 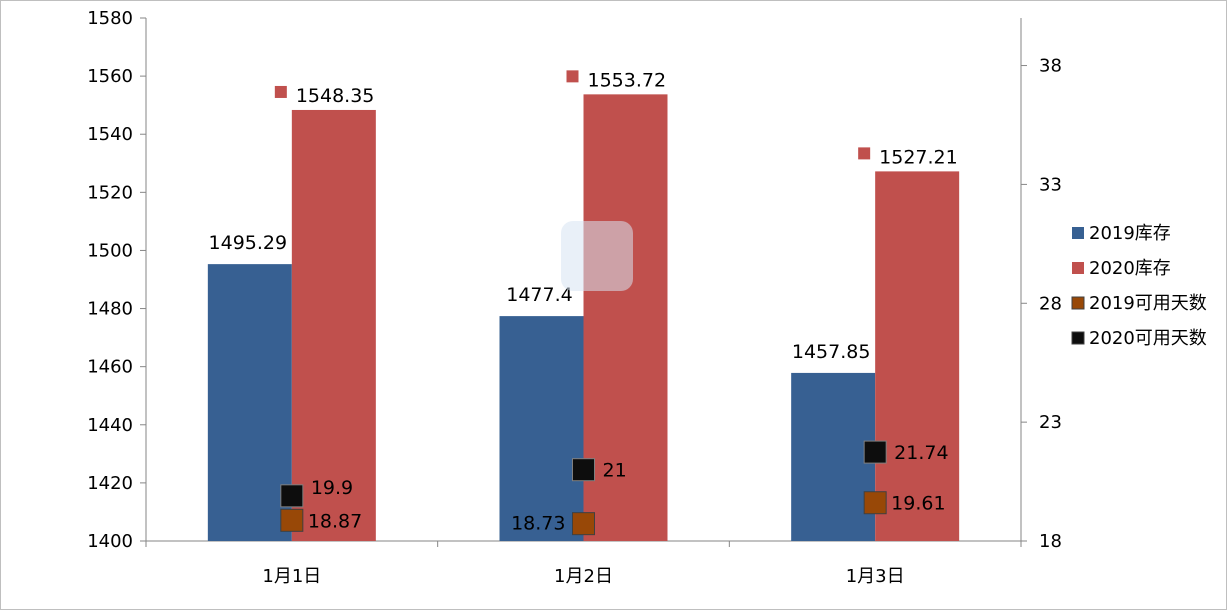 What do you see at coordinates (332, 488) in the screenshot?
I see `data-label-2020-days: 19.9` at bounding box center [332, 488].